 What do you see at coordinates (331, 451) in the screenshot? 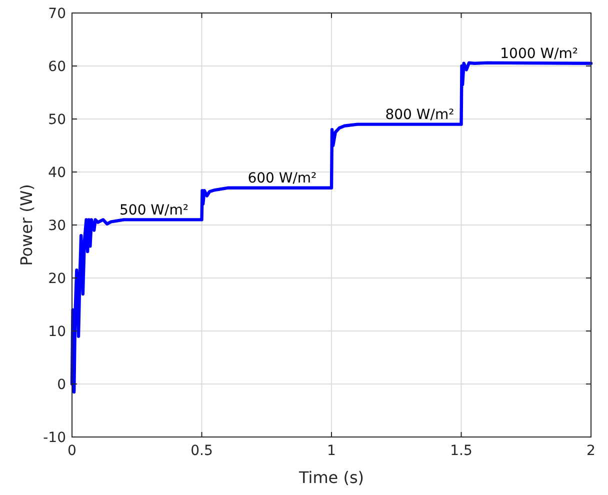
I see `x-tick-label: 1` at bounding box center [331, 451].